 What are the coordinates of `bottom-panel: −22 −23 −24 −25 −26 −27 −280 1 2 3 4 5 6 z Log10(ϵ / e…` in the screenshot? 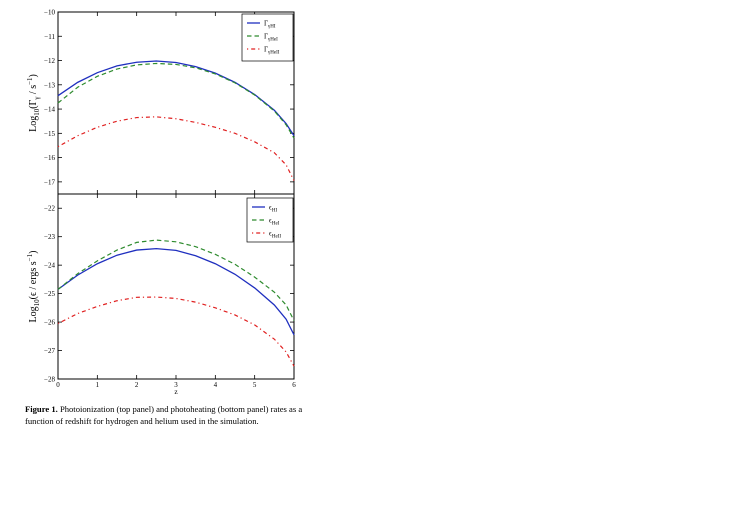 It's located at (161, 294).